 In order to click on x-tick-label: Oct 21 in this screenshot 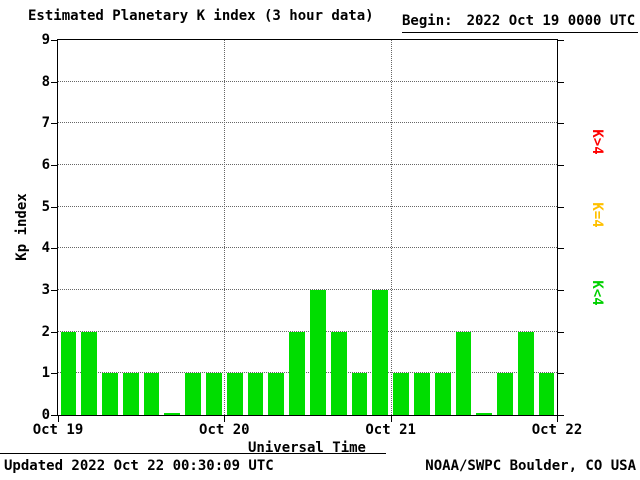, I will do `click(390, 430)`.